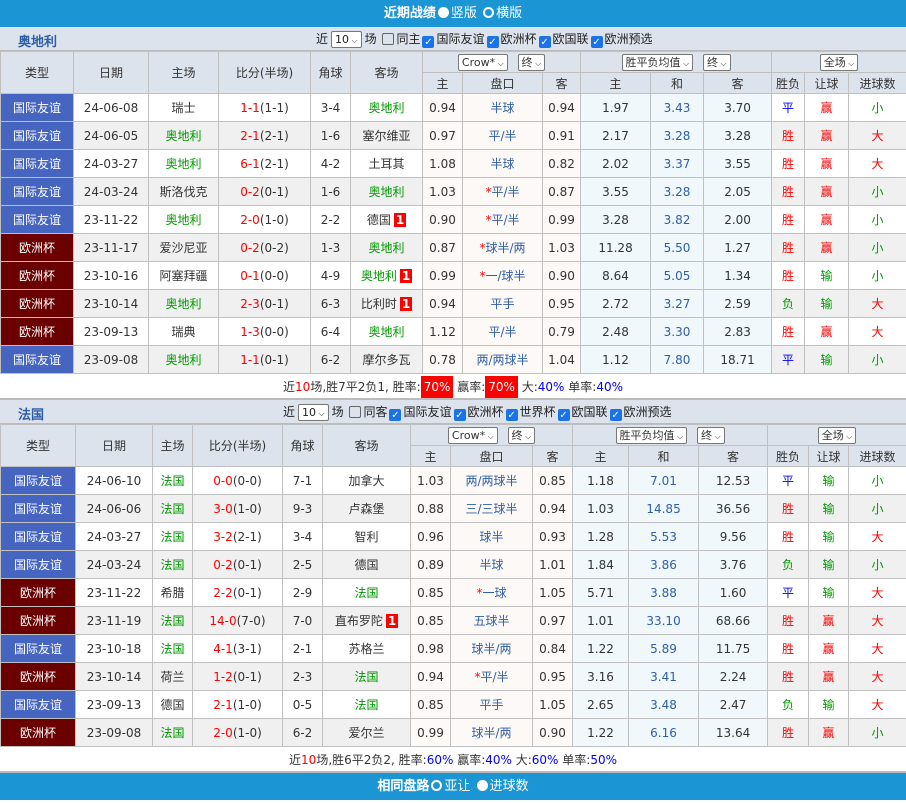 The height and width of the screenshot is (803, 906). What do you see at coordinates (366, 508) in the screenshot?
I see `away-cell: 卢森堡` at bounding box center [366, 508].